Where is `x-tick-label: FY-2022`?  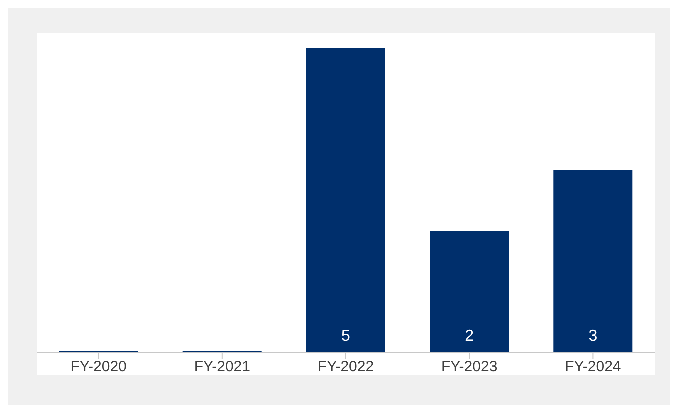
x-tick-label: FY-2022 is located at coordinates (346, 367).